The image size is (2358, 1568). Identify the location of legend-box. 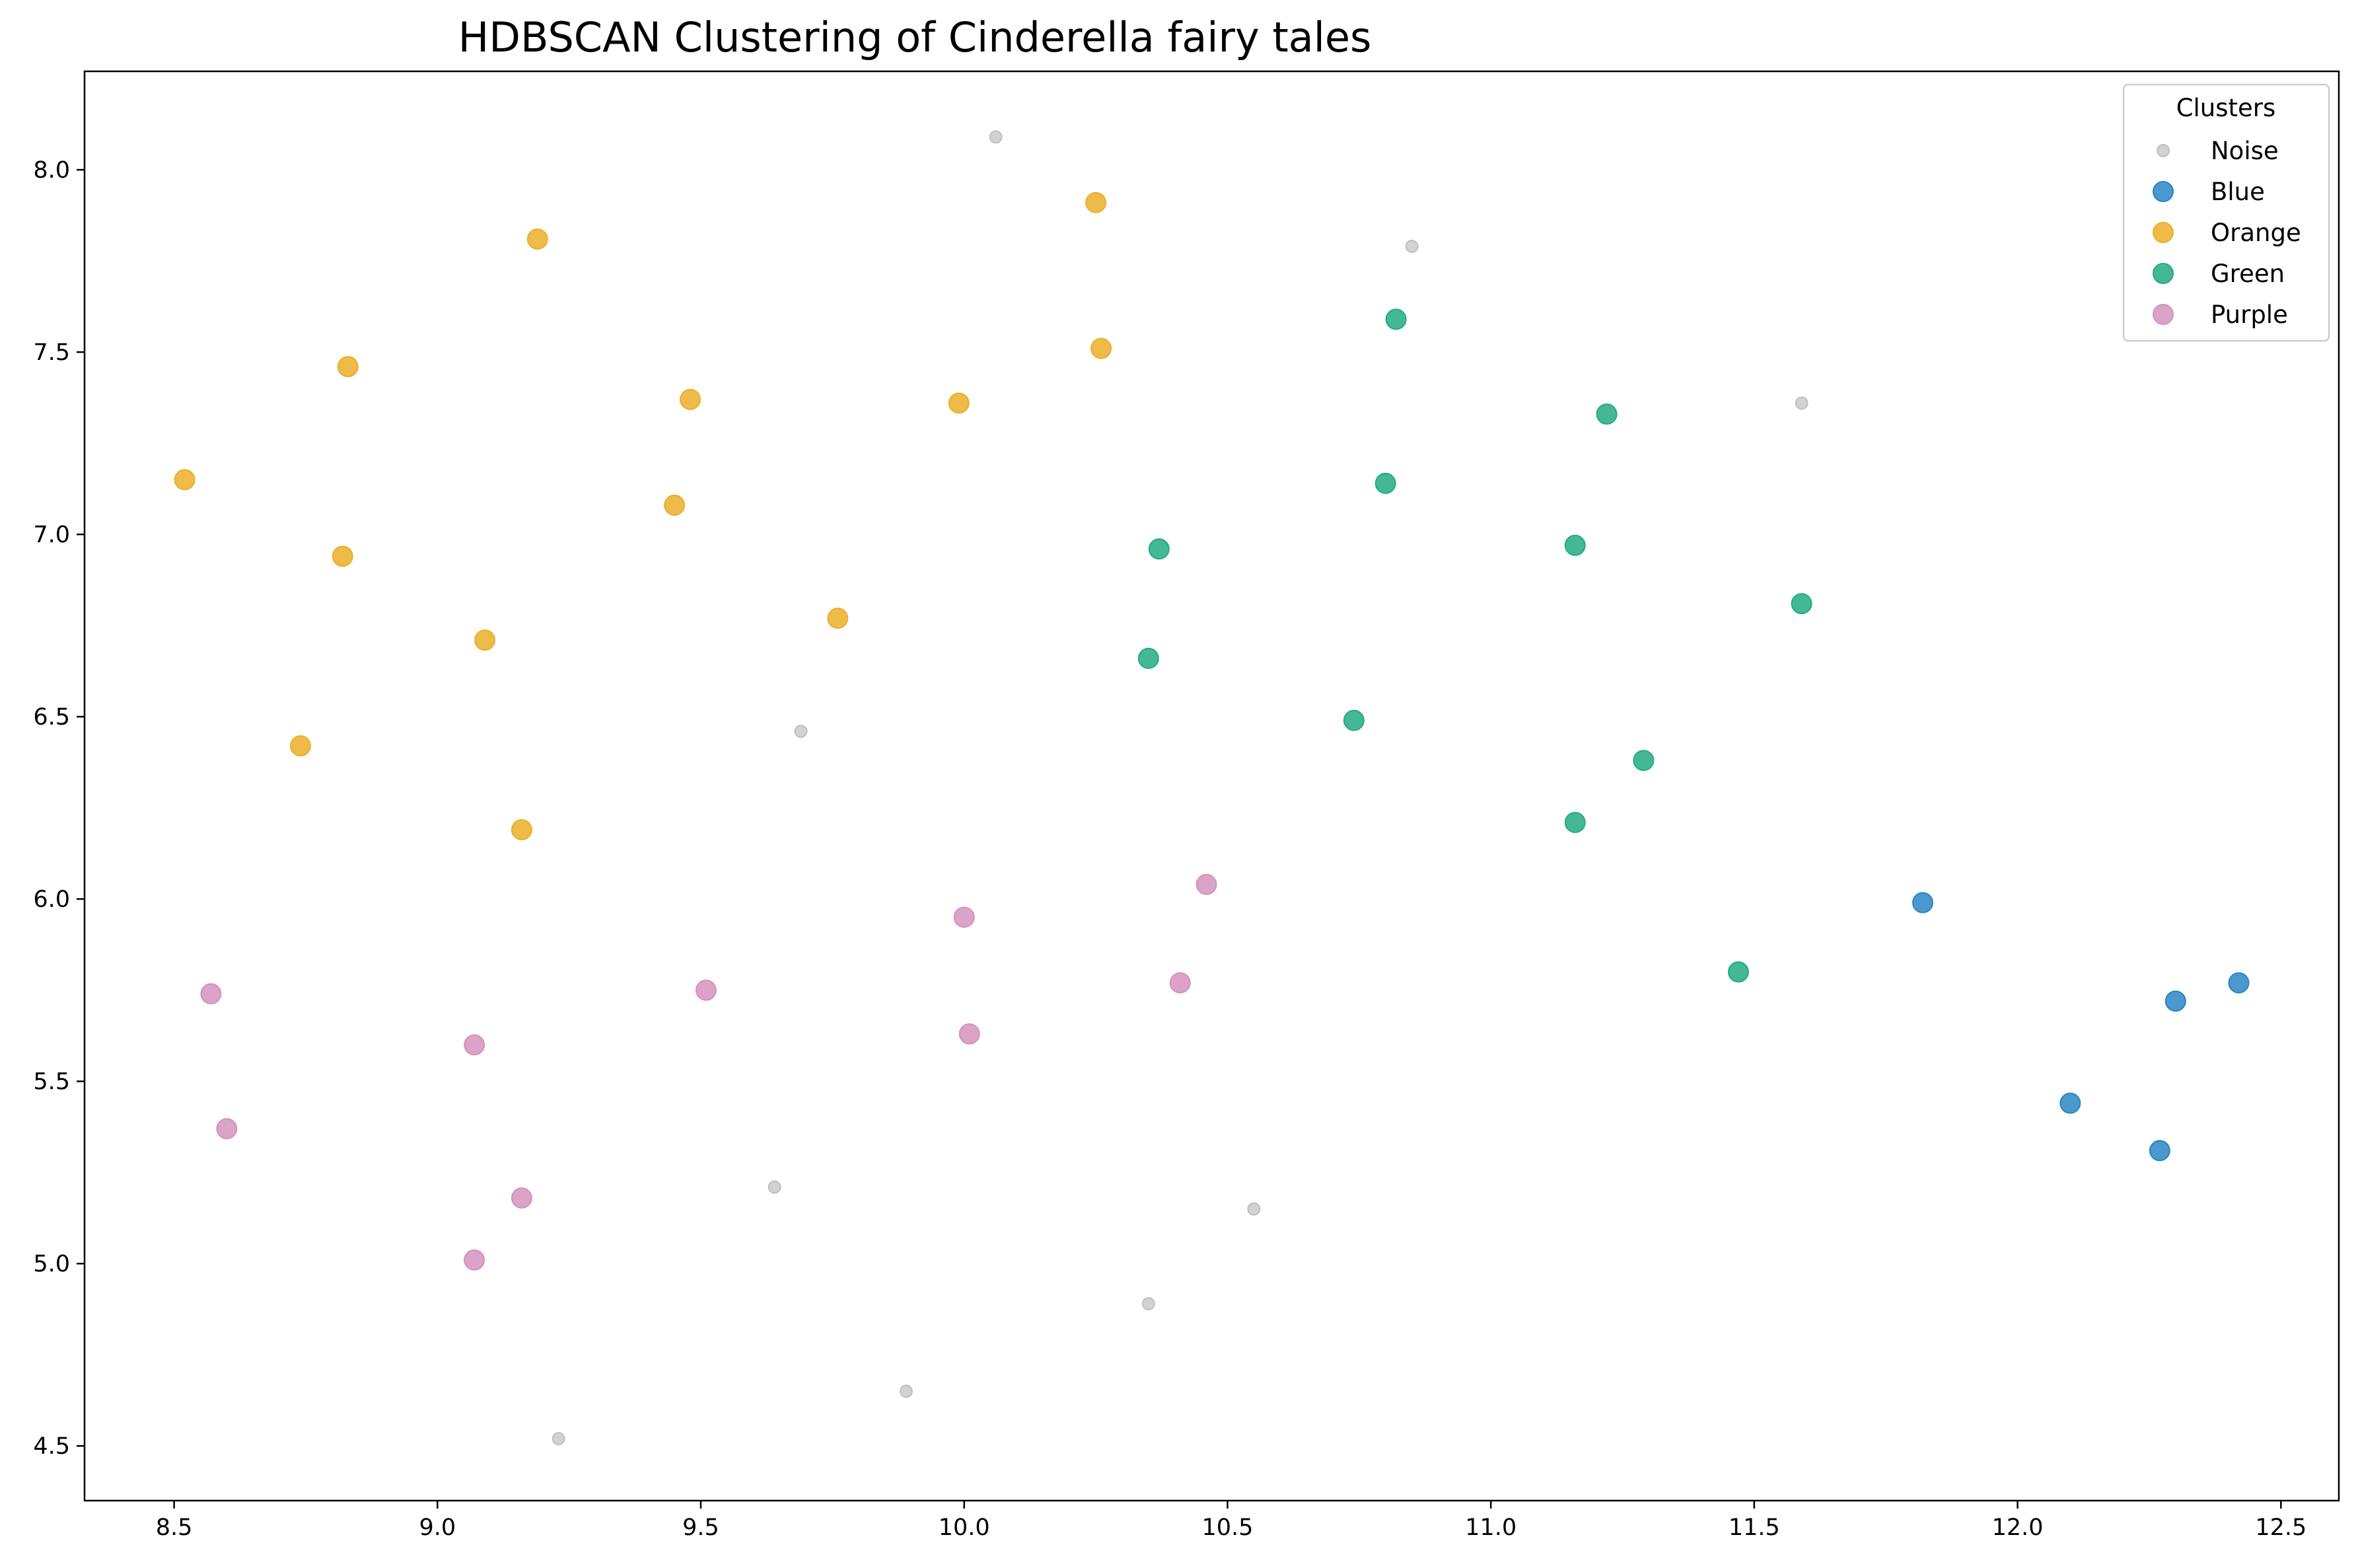
(2226, 212).